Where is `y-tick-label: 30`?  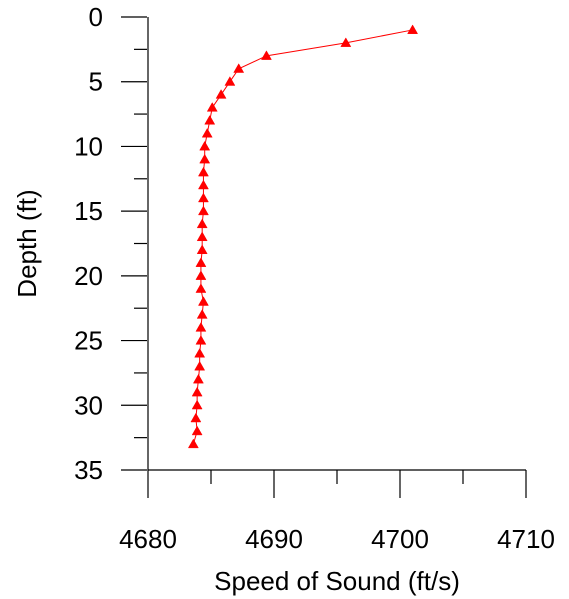
y-tick-label: 30 is located at coordinates (88, 405).